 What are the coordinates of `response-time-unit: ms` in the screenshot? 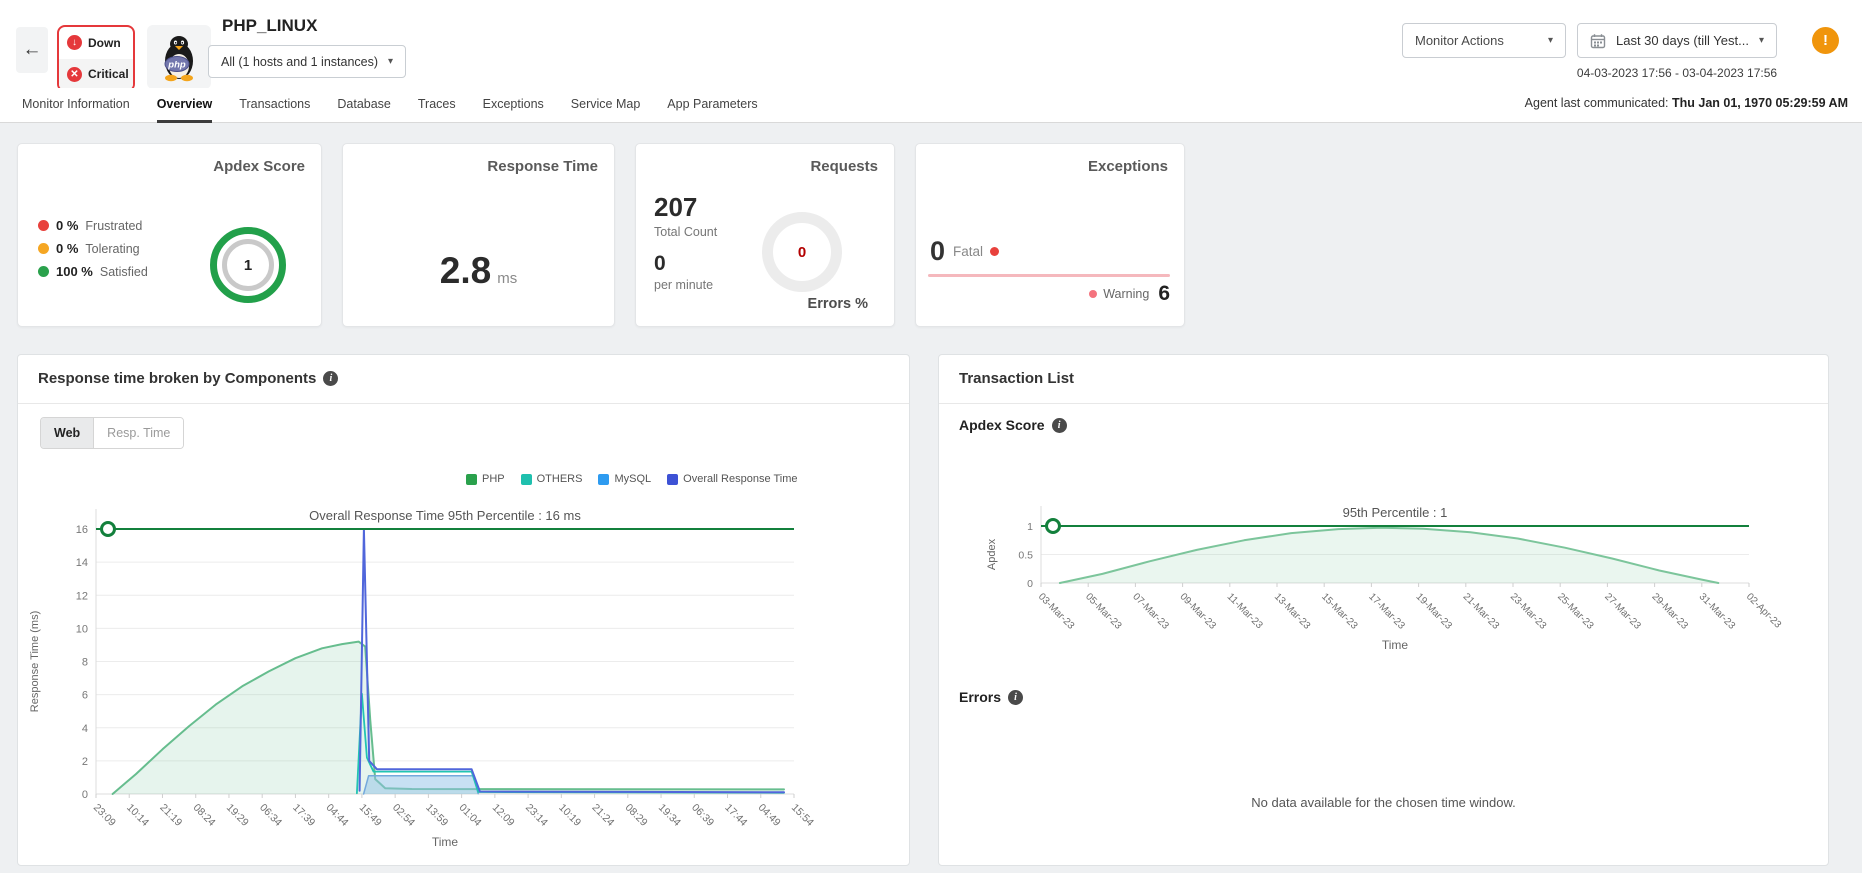 It's located at (507, 278).